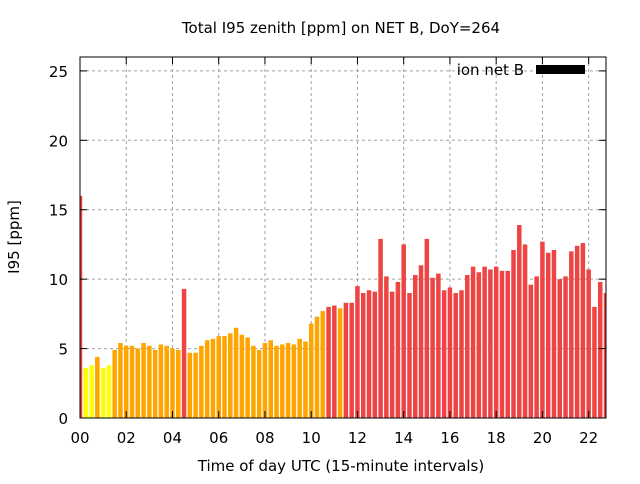  Describe the element at coordinates (357, 438) in the screenshot. I see `x-tick-label: 12` at that location.